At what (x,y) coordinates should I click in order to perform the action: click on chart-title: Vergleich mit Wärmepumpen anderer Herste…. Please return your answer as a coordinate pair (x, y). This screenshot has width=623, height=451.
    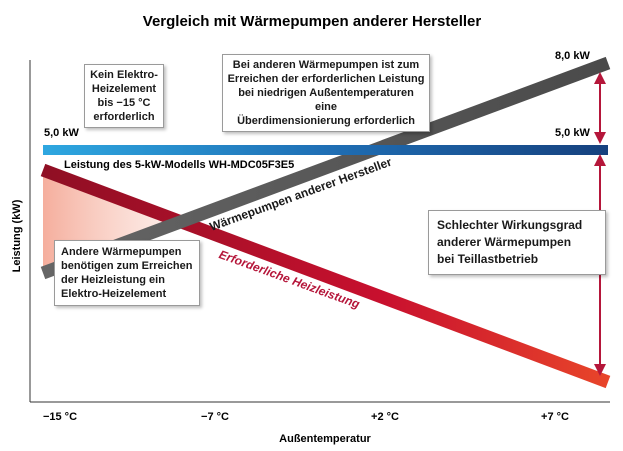
    Looking at the image, I should click on (312, 21).